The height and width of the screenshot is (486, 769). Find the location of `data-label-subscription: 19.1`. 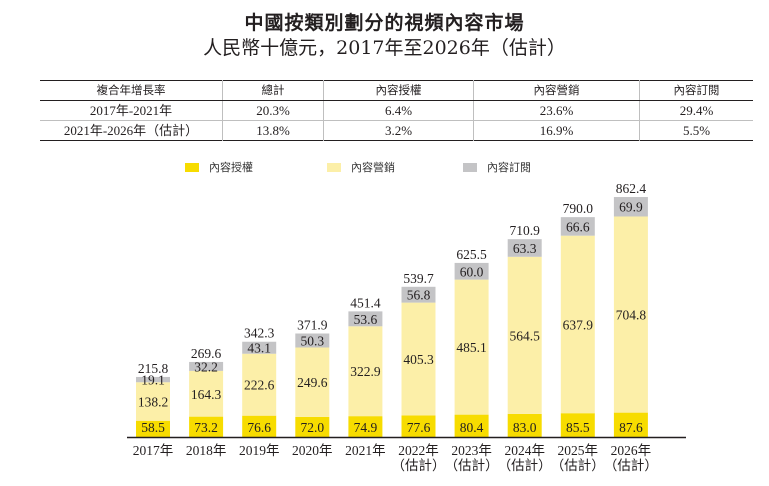

data-label-subscription: 19.1 is located at coordinates (153, 380).